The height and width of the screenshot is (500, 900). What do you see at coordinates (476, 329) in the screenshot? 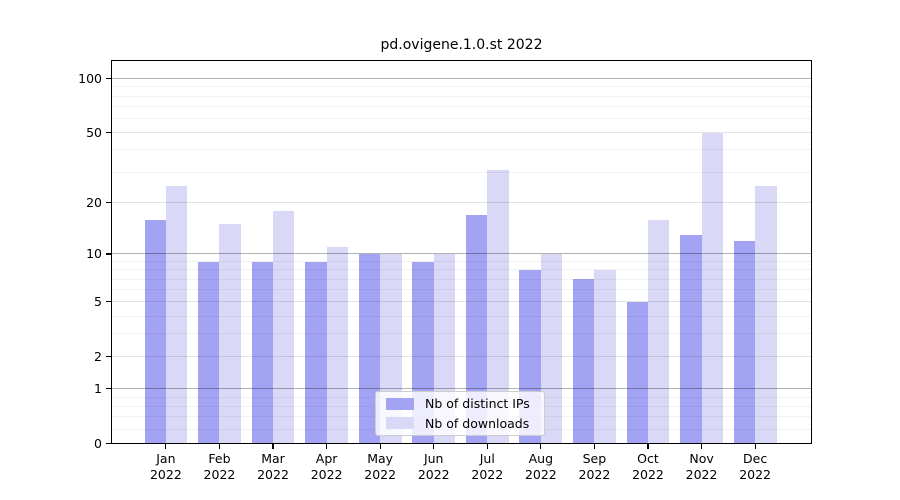
I see `bar-distinct-ips-jul` at bounding box center [476, 329].